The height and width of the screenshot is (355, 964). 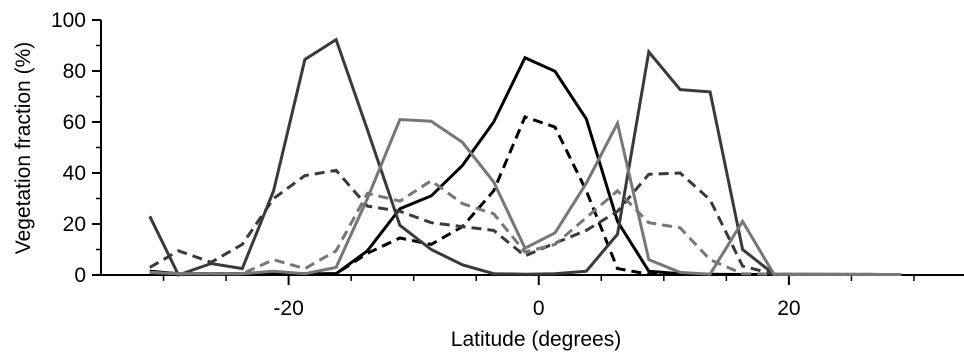 What do you see at coordinates (288, 308) in the screenshot?
I see `x-tick-label: -20` at bounding box center [288, 308].